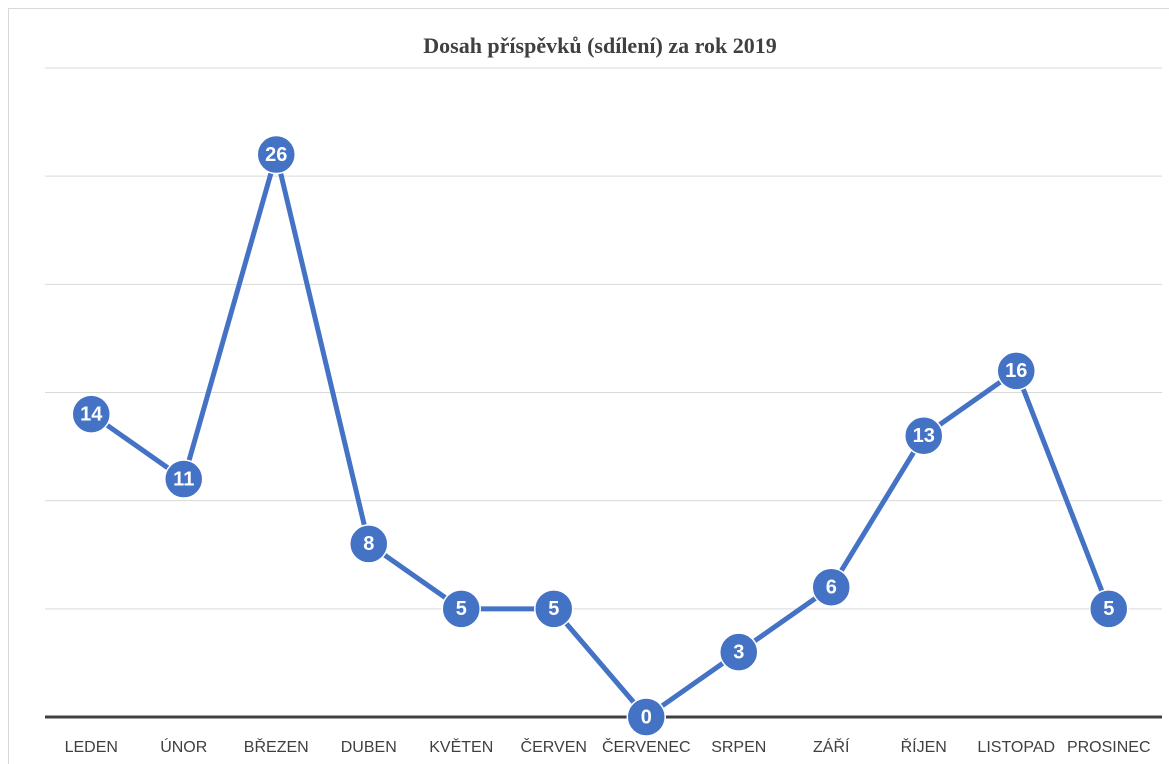 The height and width of the screenshot is (764, 1169). I want to click on x-tick-label: ŘÍJEN, so click(924, 746).